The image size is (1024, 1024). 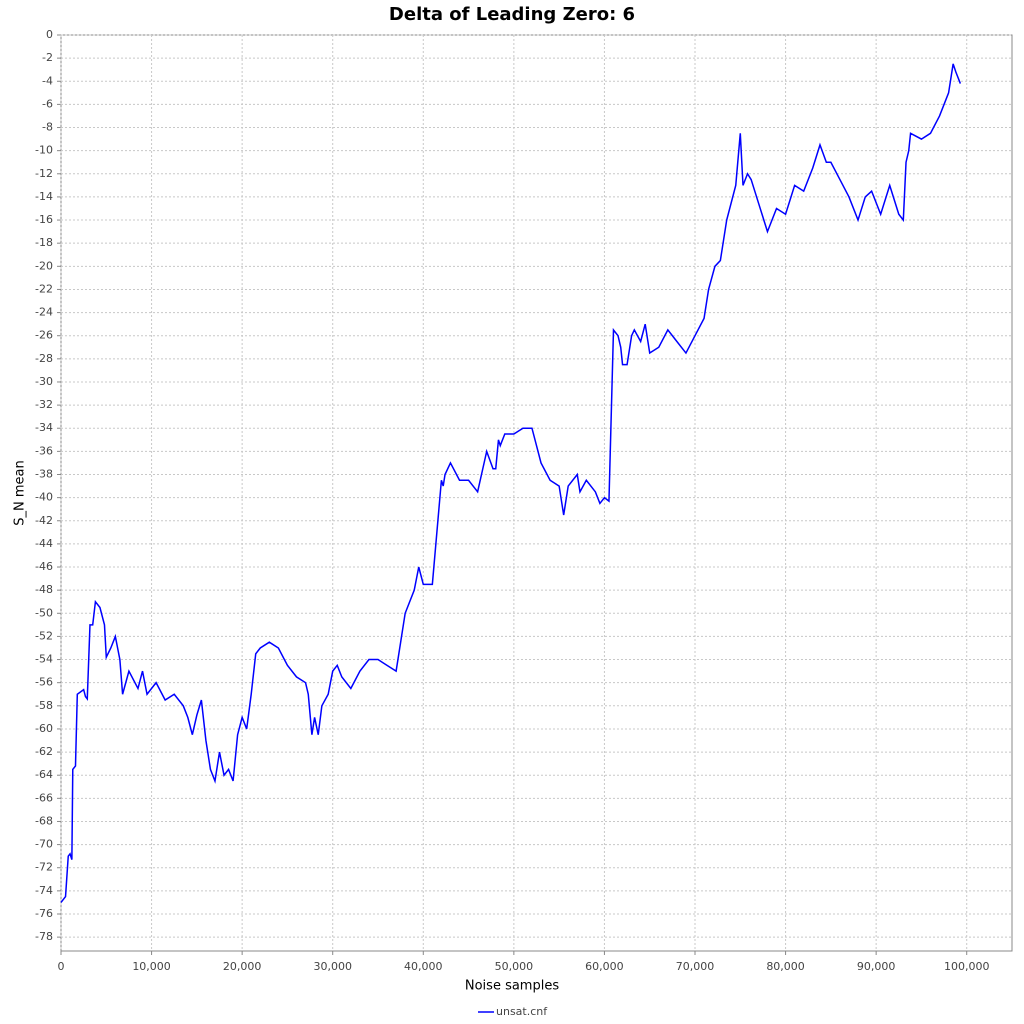 I want to click on y-tick-label: -8, so click(x=47, y=127).